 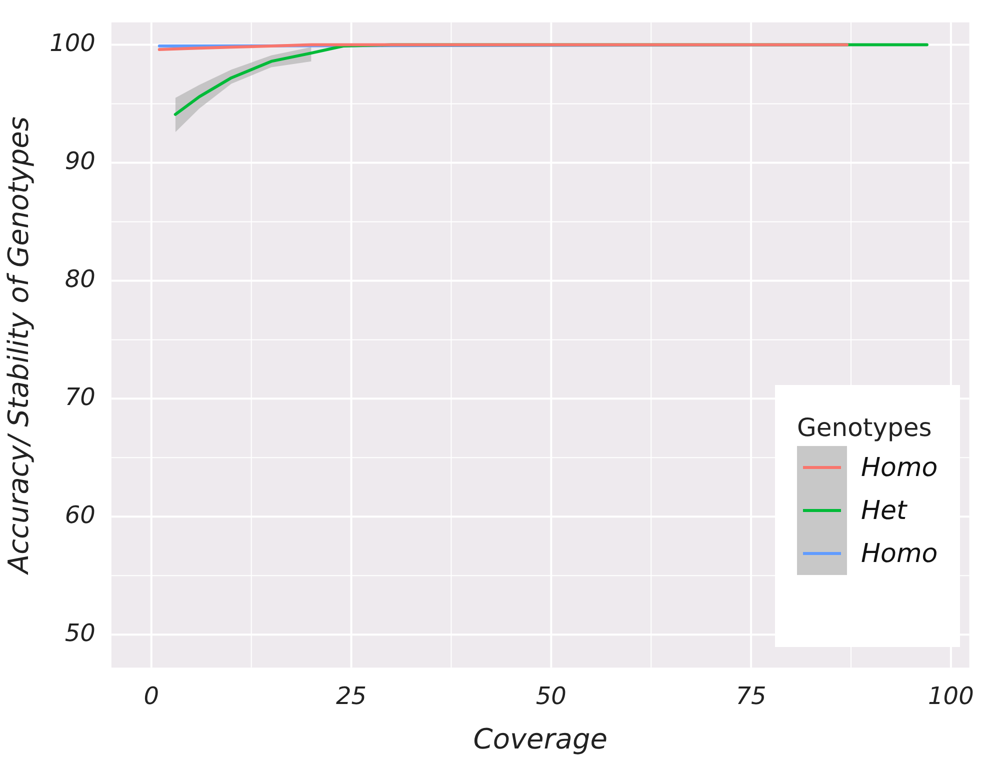 What do you see at coordinates (551, 696) in the screenshot?
I see `x-tick-label: 50` at bounding box center [551, 696].